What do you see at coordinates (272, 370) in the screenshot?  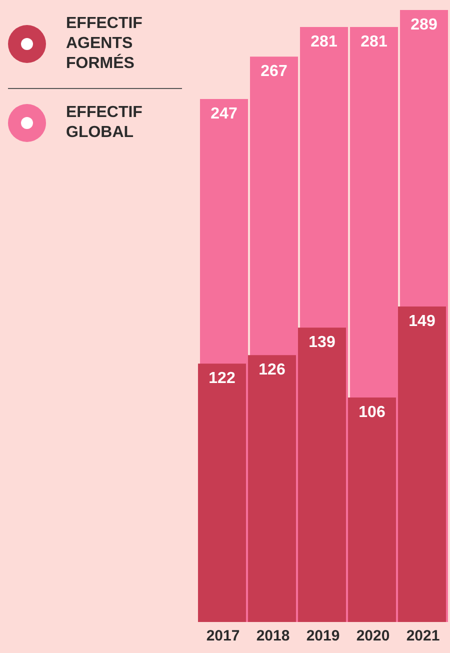 I see `data-label: 126` at bounding box center [272, 370].